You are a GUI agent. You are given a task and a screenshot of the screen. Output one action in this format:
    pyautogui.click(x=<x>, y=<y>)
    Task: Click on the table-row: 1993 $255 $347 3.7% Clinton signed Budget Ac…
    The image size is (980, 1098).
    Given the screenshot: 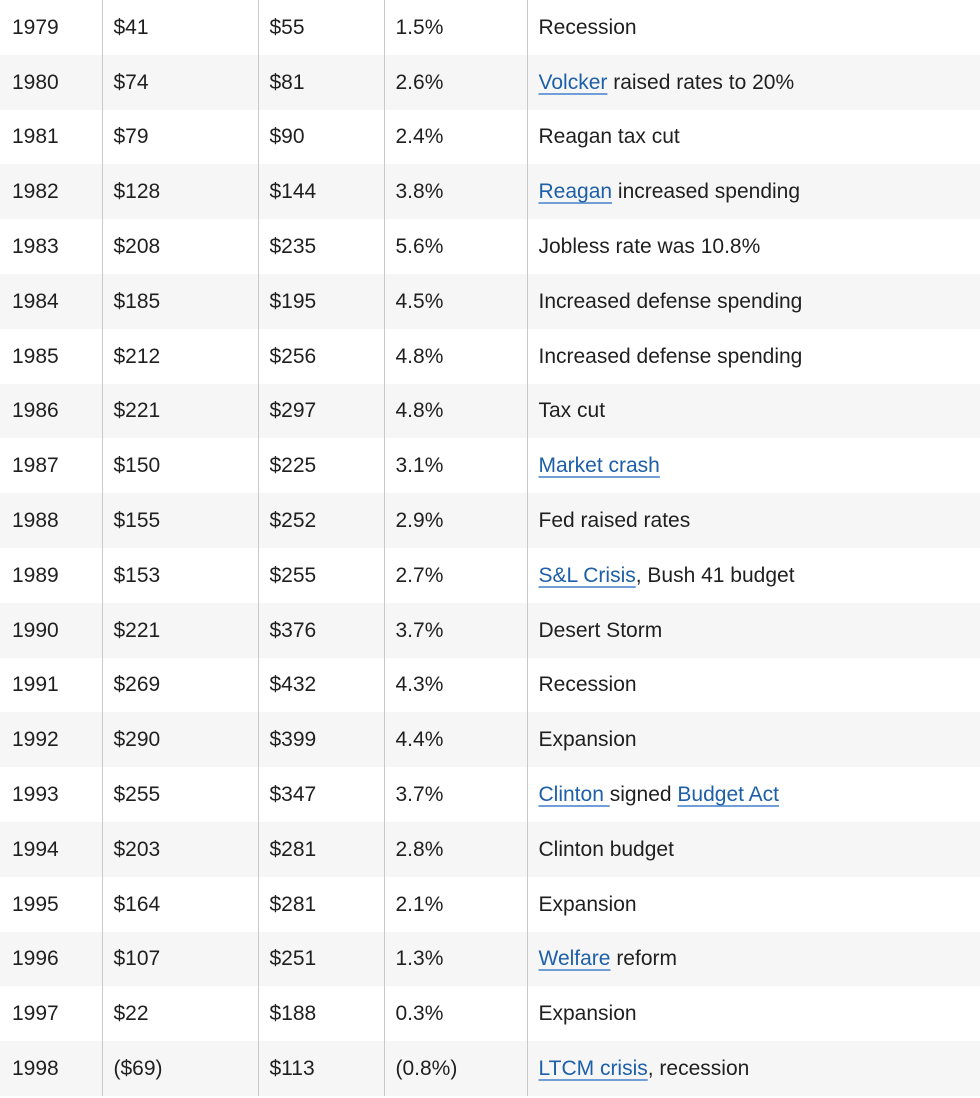 What is the action you would take?
    pyautogui.click(x=490, y=794)
    